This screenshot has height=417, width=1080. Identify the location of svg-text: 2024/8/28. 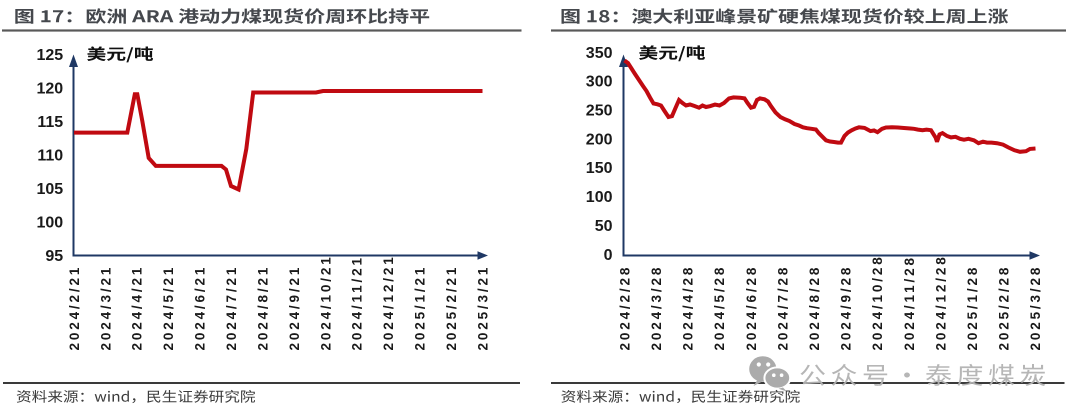
(814, 308).